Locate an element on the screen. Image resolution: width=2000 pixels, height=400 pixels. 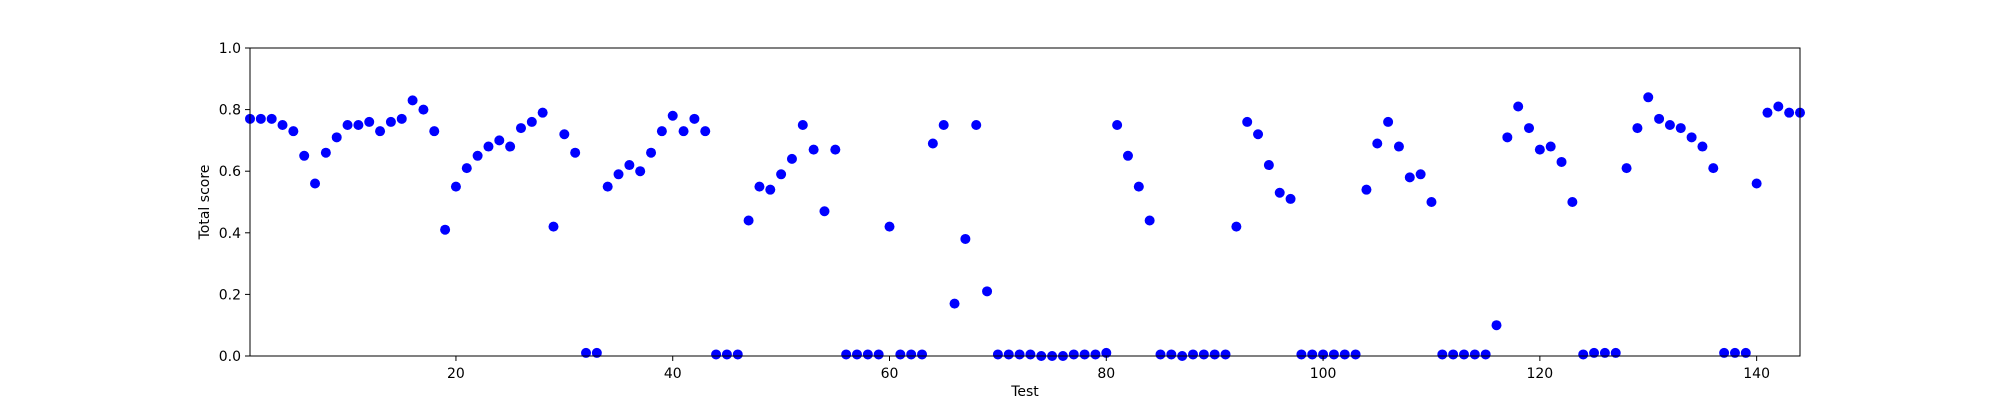
y-tick-label: 0.8 is located at coordinates (230, 111).